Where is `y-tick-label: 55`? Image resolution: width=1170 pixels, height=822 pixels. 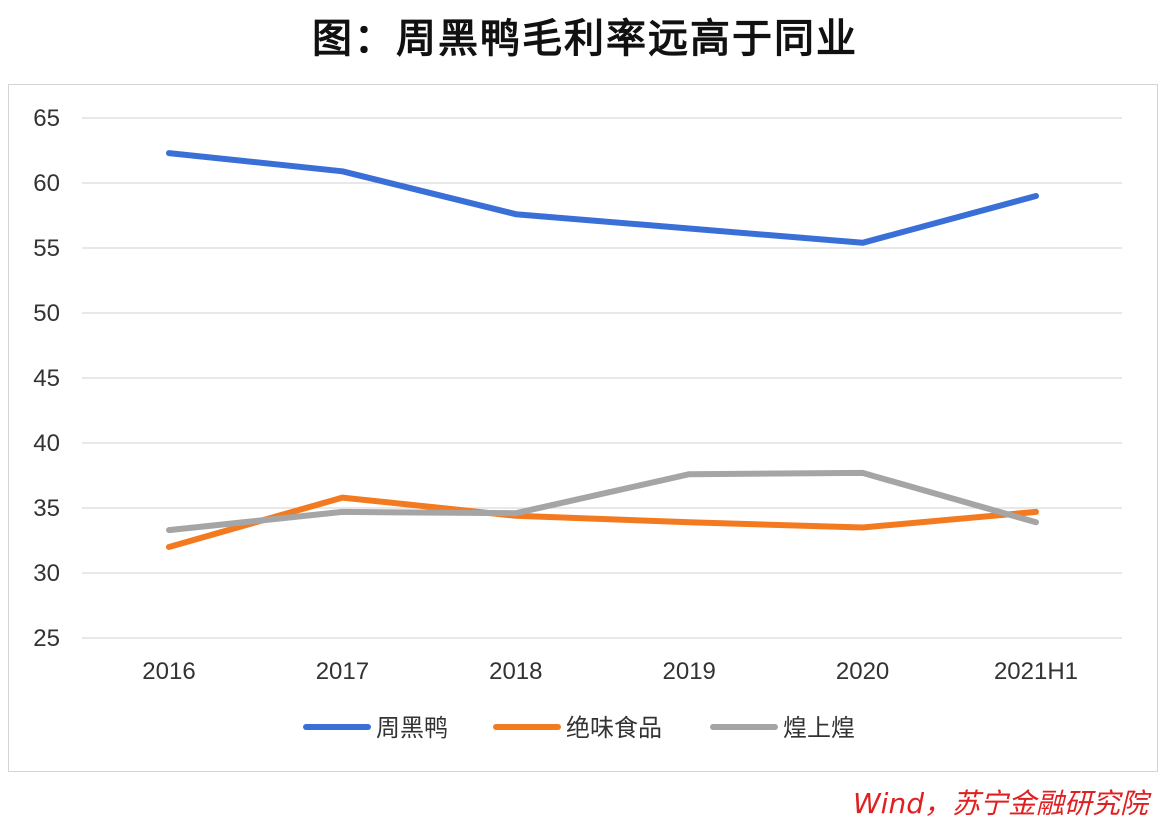
y-tick-label: 55 is located at coordinates (46, 248).